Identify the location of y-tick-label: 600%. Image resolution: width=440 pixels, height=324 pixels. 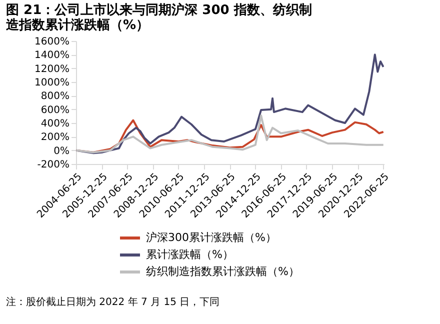
(55, 110).